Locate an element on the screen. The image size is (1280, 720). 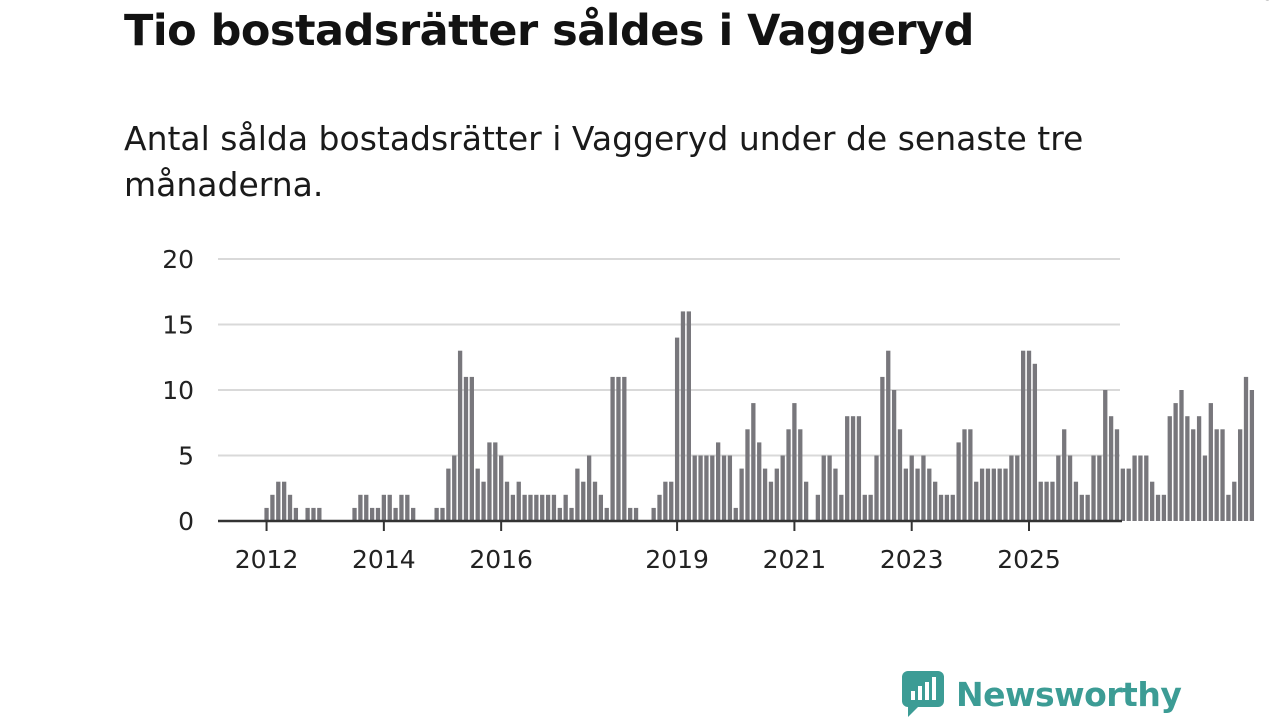
x-axis: 2012 2014 2016 2019 2021 2023 2025 is located at coordinates (670, 546).